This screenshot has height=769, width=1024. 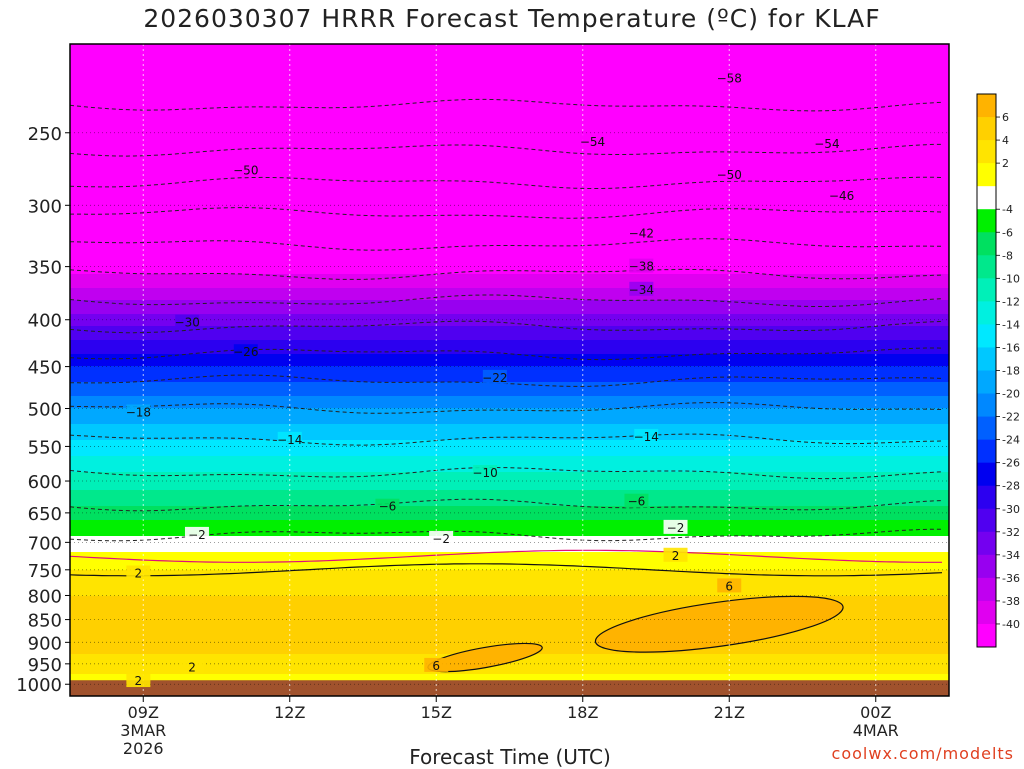 What do you see at coordinates (1011, 324) in the screenshot?
I see `colorbar-label: -14` at bounding box center [1011, 324].